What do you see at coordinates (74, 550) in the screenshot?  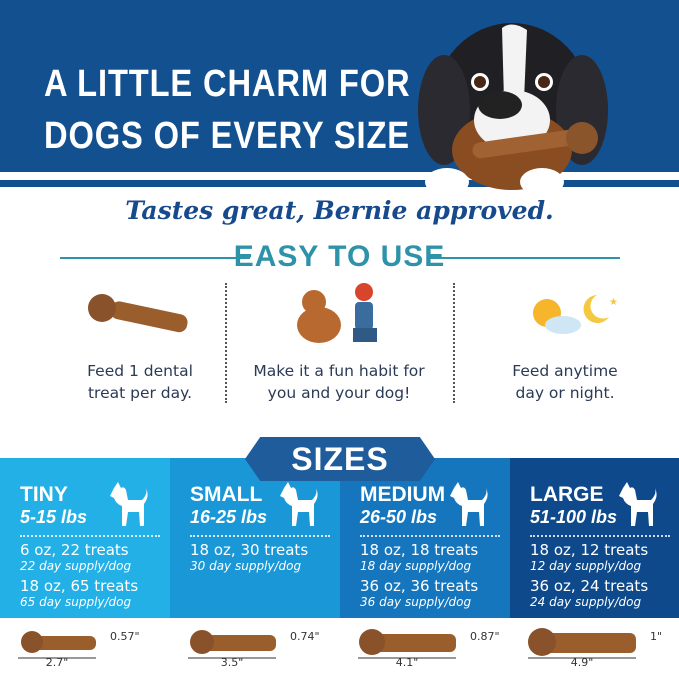 I see `pack-size: 6 oz, 22 treats` at bounding box center [74, 550].